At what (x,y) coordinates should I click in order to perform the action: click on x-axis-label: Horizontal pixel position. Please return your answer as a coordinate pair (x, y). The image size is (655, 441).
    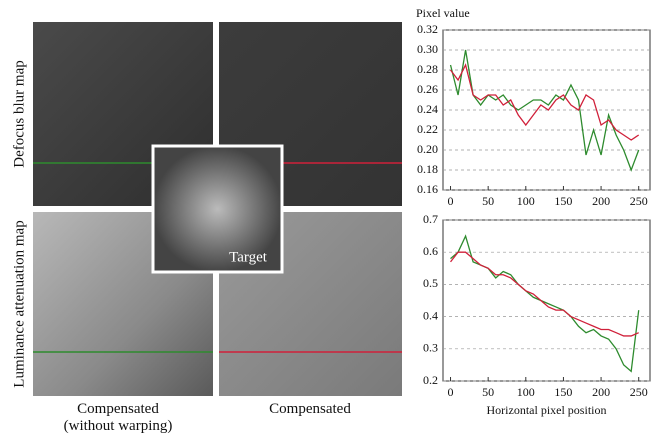
    Looking at the image, I should click on (547, 410).